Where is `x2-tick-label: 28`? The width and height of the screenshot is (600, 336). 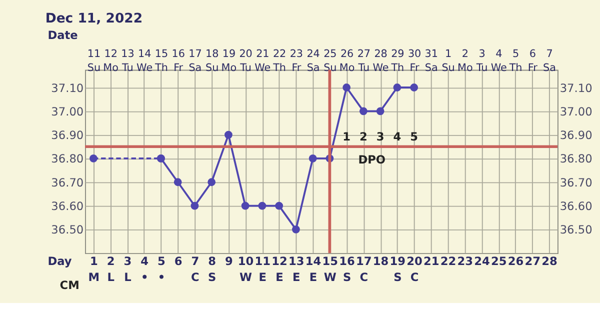 x2-tick-label: 28 is located at coordinates (550, 261).